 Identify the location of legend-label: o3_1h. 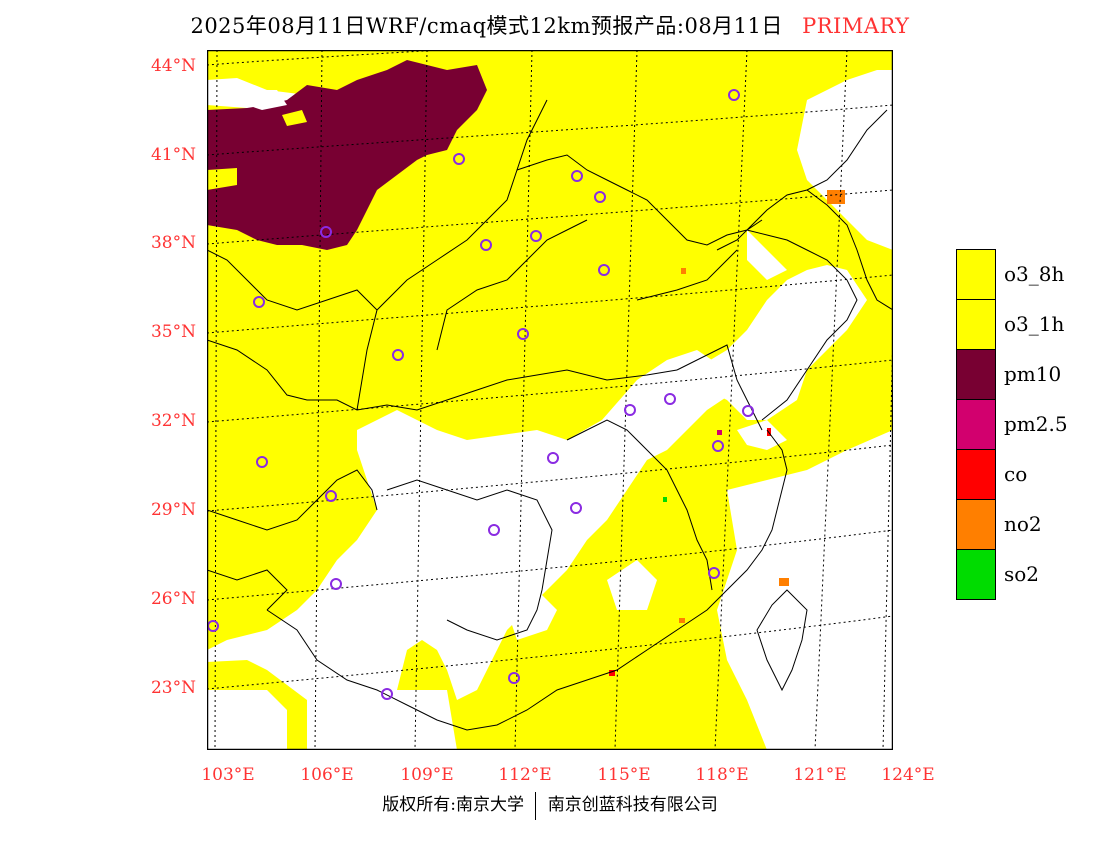
(1034, 324).